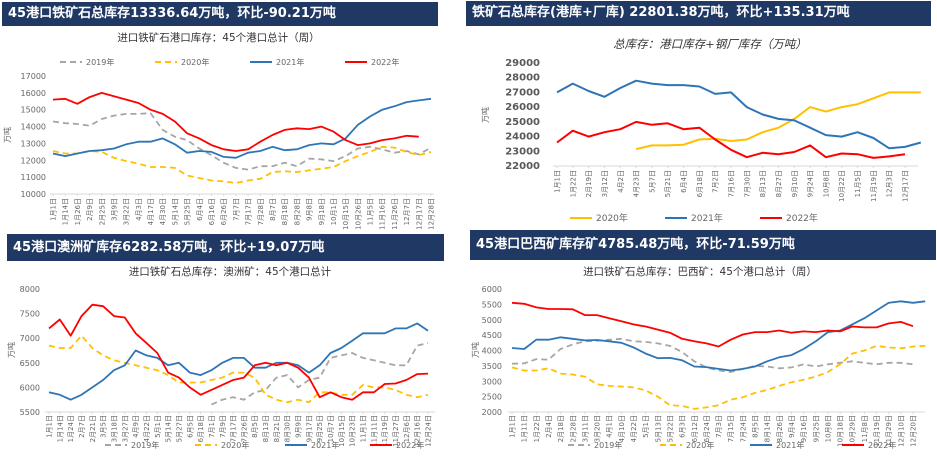 Image resolution: width=937 pixels, height=459 pixels. I want to click on y-tick-label: 24000, so click(522, 137).